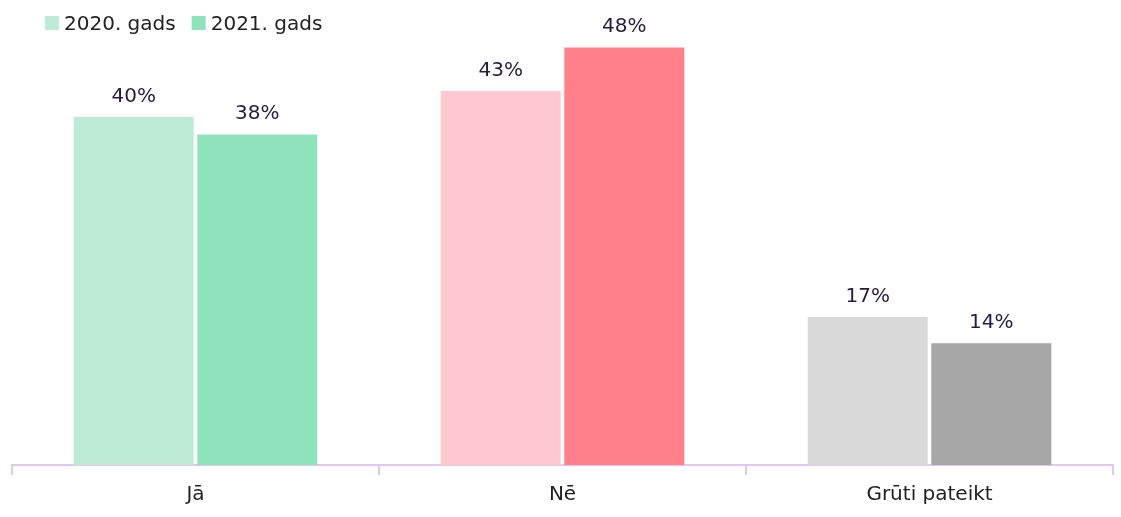  Describe the element at coordinates (562, 493) in the screenshot. I see `x-tick-label: Nē` at that location.